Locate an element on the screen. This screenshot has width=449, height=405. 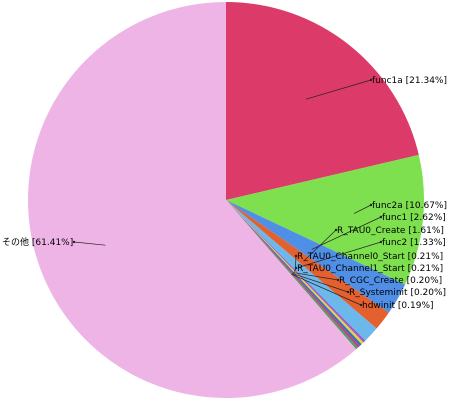
slice-name: func1 is located at coordinates (394, 218).